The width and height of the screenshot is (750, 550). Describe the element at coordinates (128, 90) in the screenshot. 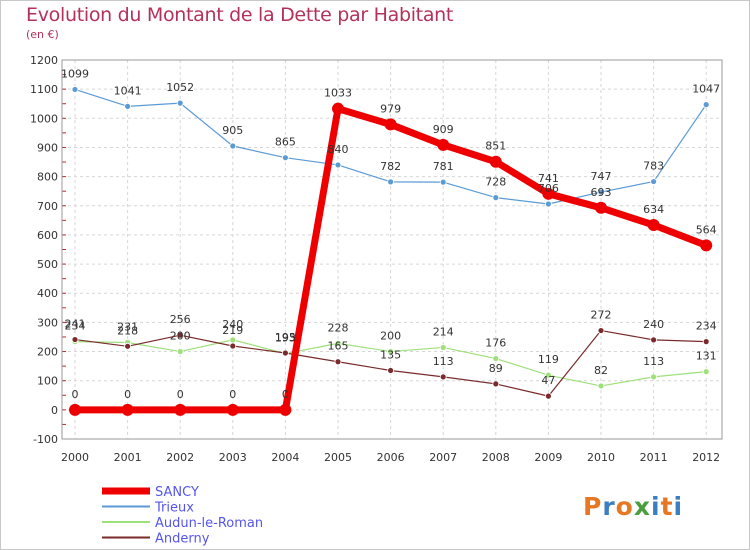

I see `data-label: 1041` at that location.